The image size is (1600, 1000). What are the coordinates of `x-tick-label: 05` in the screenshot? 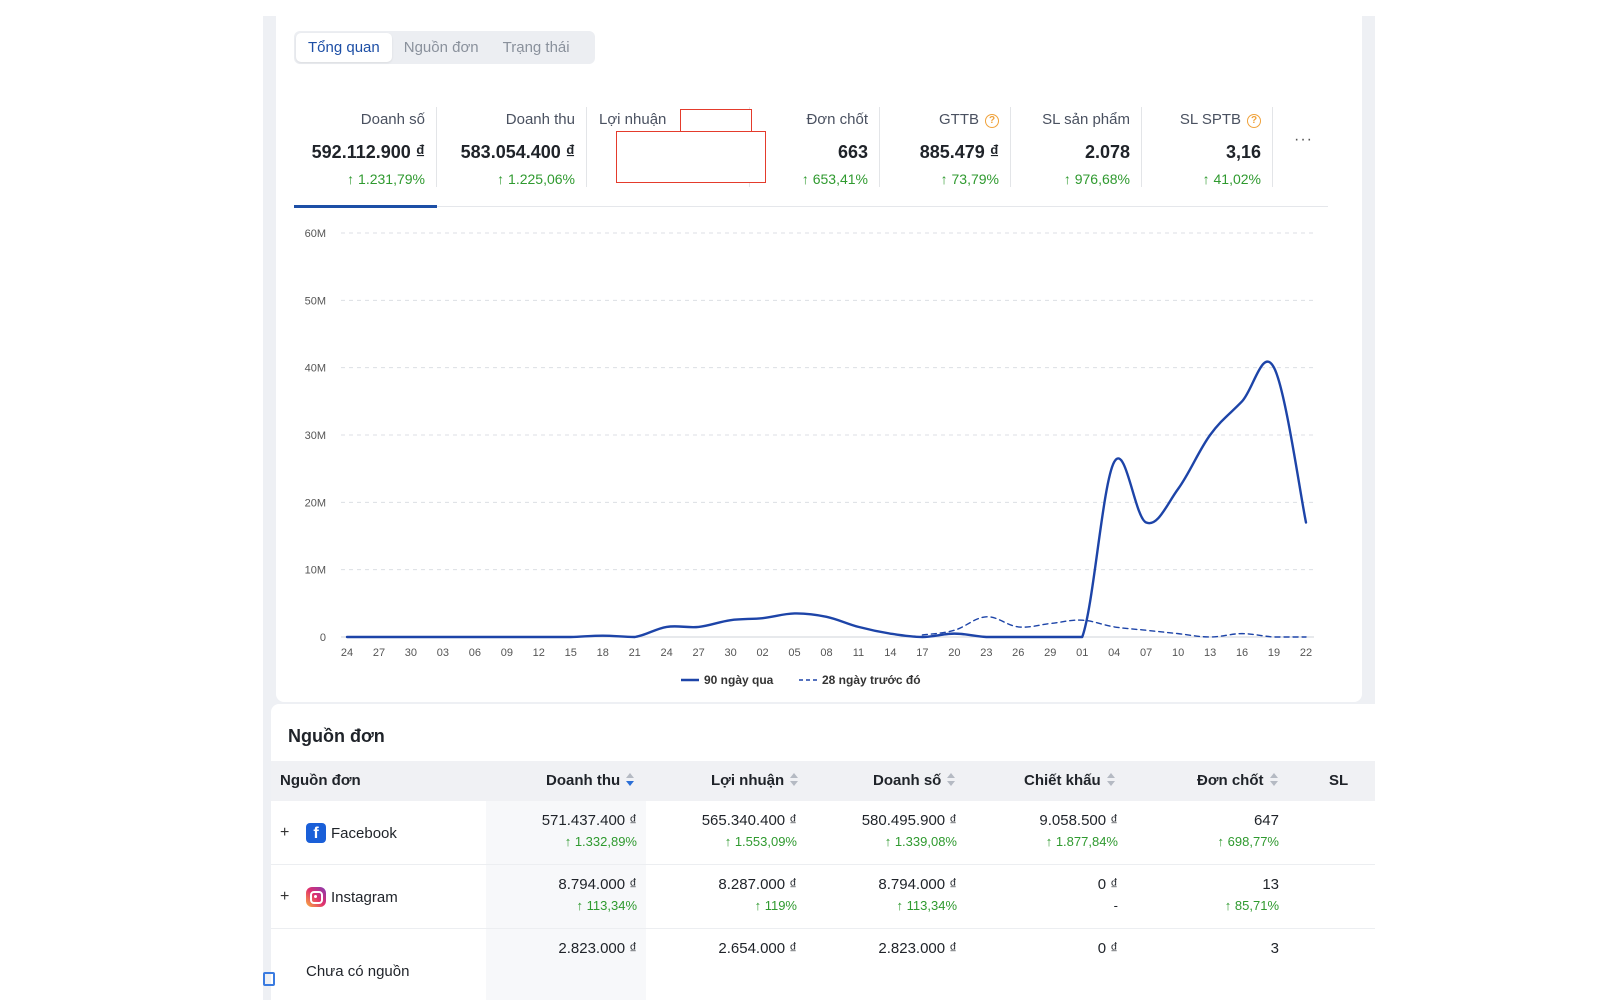 It's located at (794, 653).